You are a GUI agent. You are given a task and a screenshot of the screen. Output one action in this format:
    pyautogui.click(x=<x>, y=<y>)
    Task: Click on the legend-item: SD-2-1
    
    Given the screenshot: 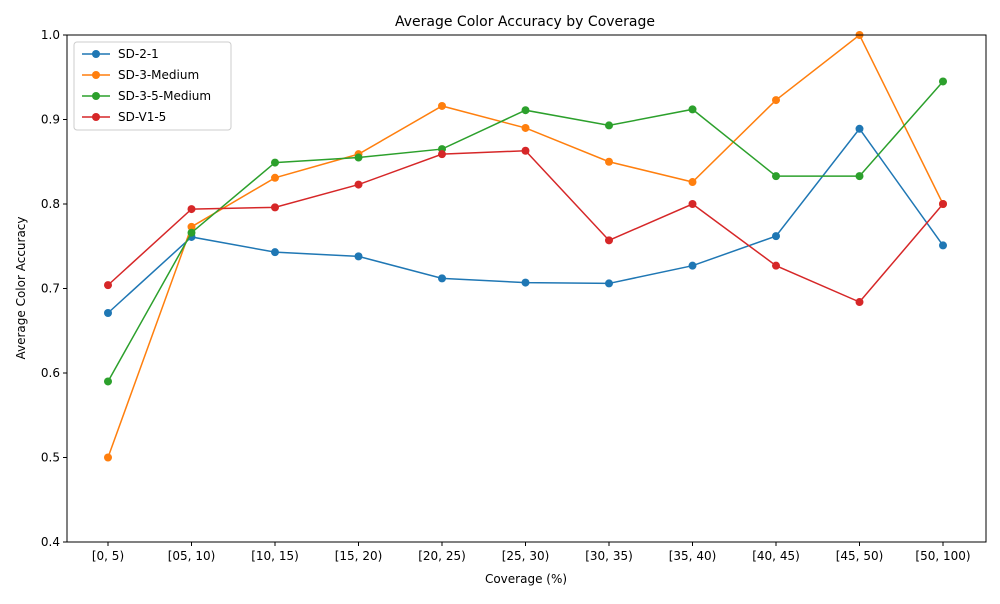 What is the action you would take?
    pyautogui.click(x=120, y=54)
    